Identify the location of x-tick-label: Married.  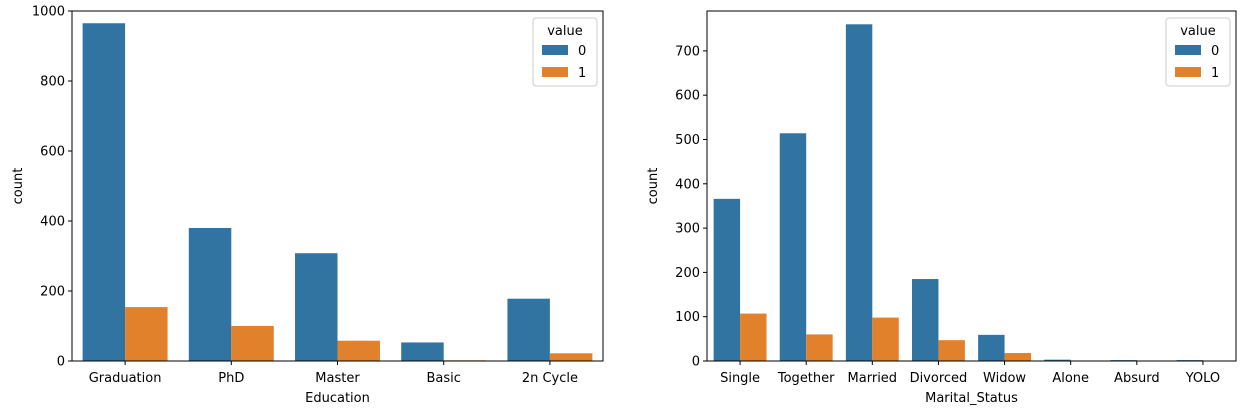
(873, 378).